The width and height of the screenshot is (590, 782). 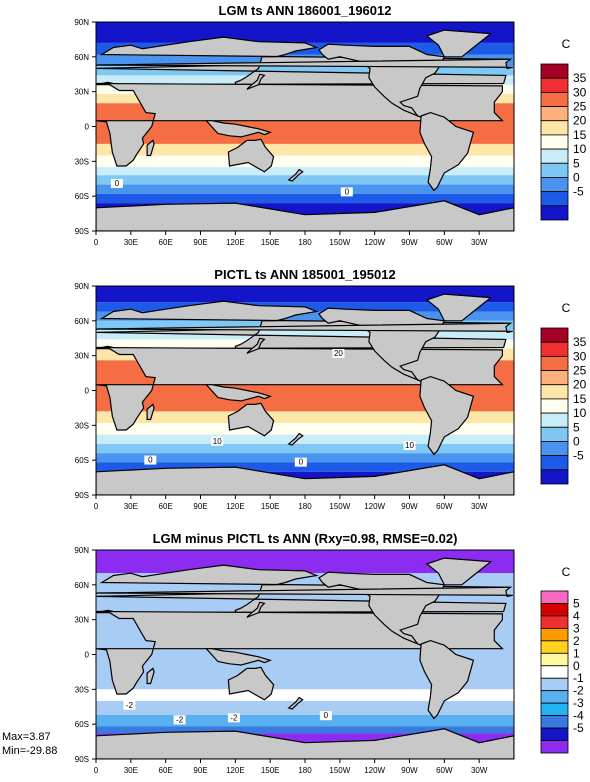 What do you see at coordinates (576, 603) in the screenshot?
I see `colorbar-label: 5` at bounding box center [576, 603].